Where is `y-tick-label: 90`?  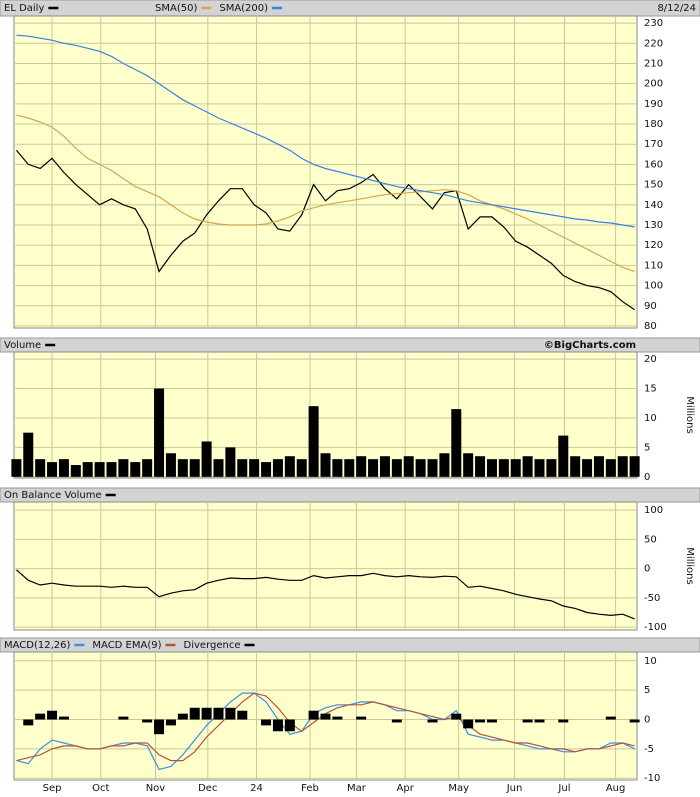
y-tick-label: 90 is located at coordinates (650, 306).